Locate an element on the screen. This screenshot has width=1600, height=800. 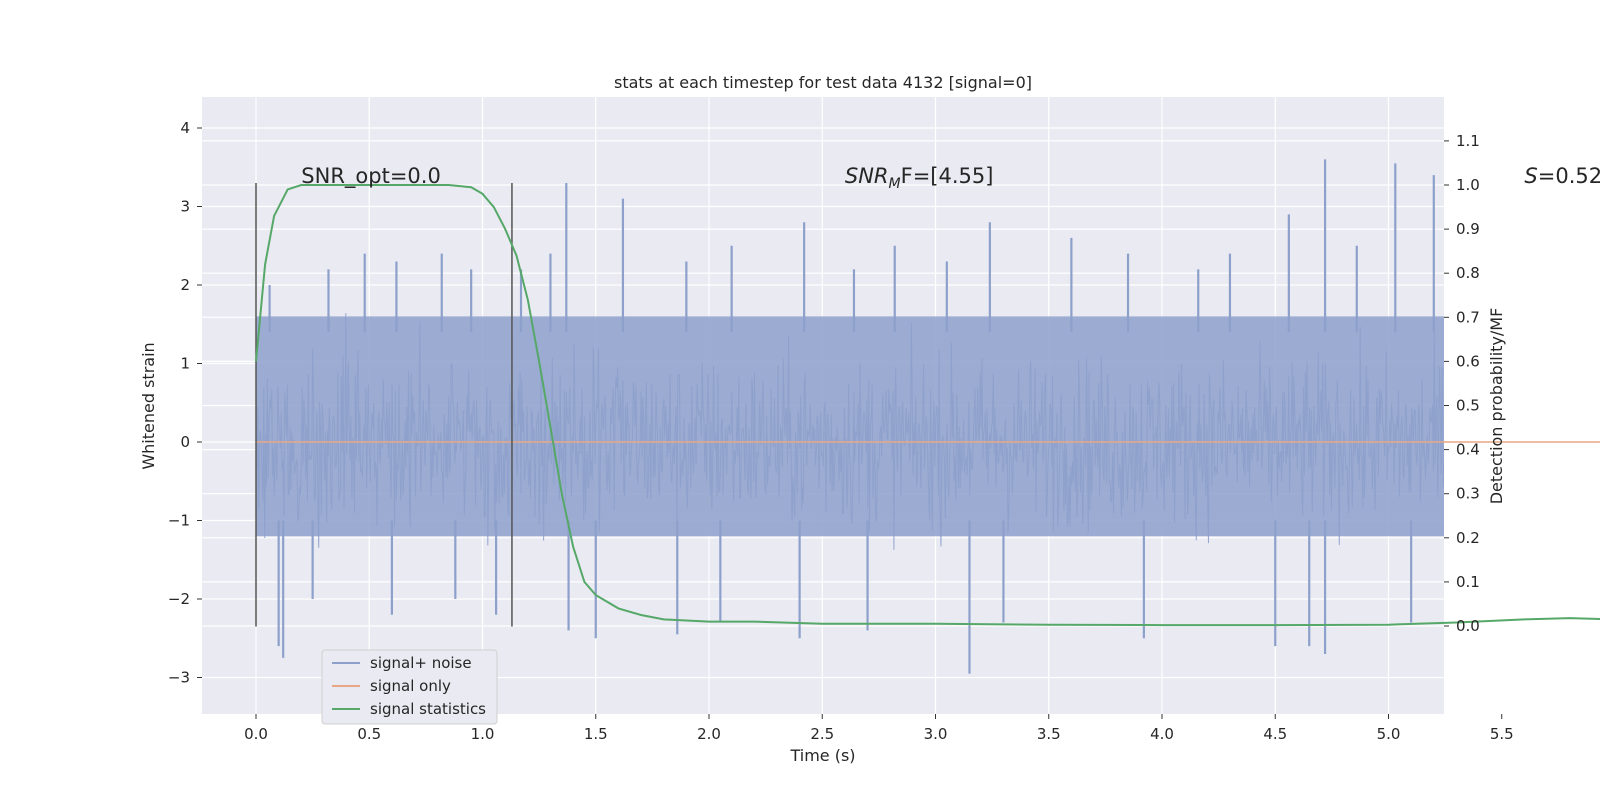
legend-label-signal-noise: signal+ noise is located at coordinates (421, 663).